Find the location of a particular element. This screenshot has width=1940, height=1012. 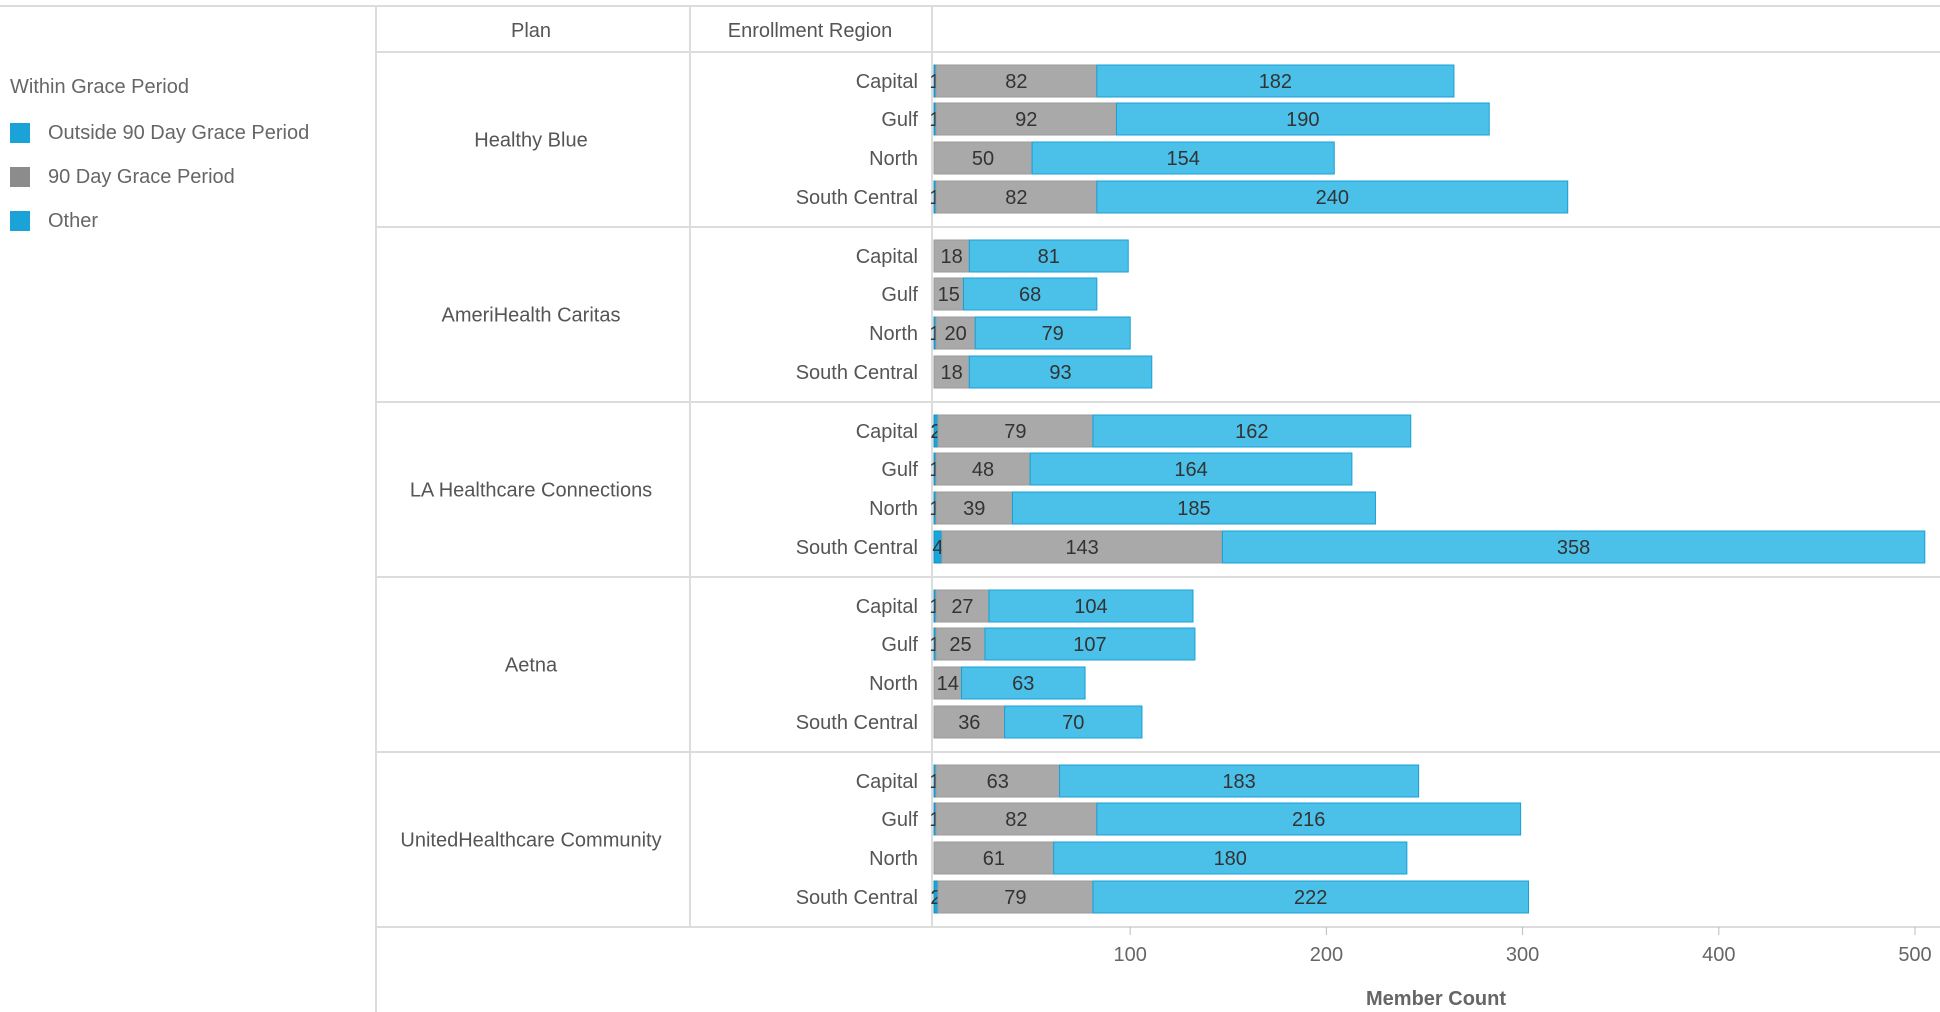

bar-value-label-grace: 63 is located at coordinates (998, 782).